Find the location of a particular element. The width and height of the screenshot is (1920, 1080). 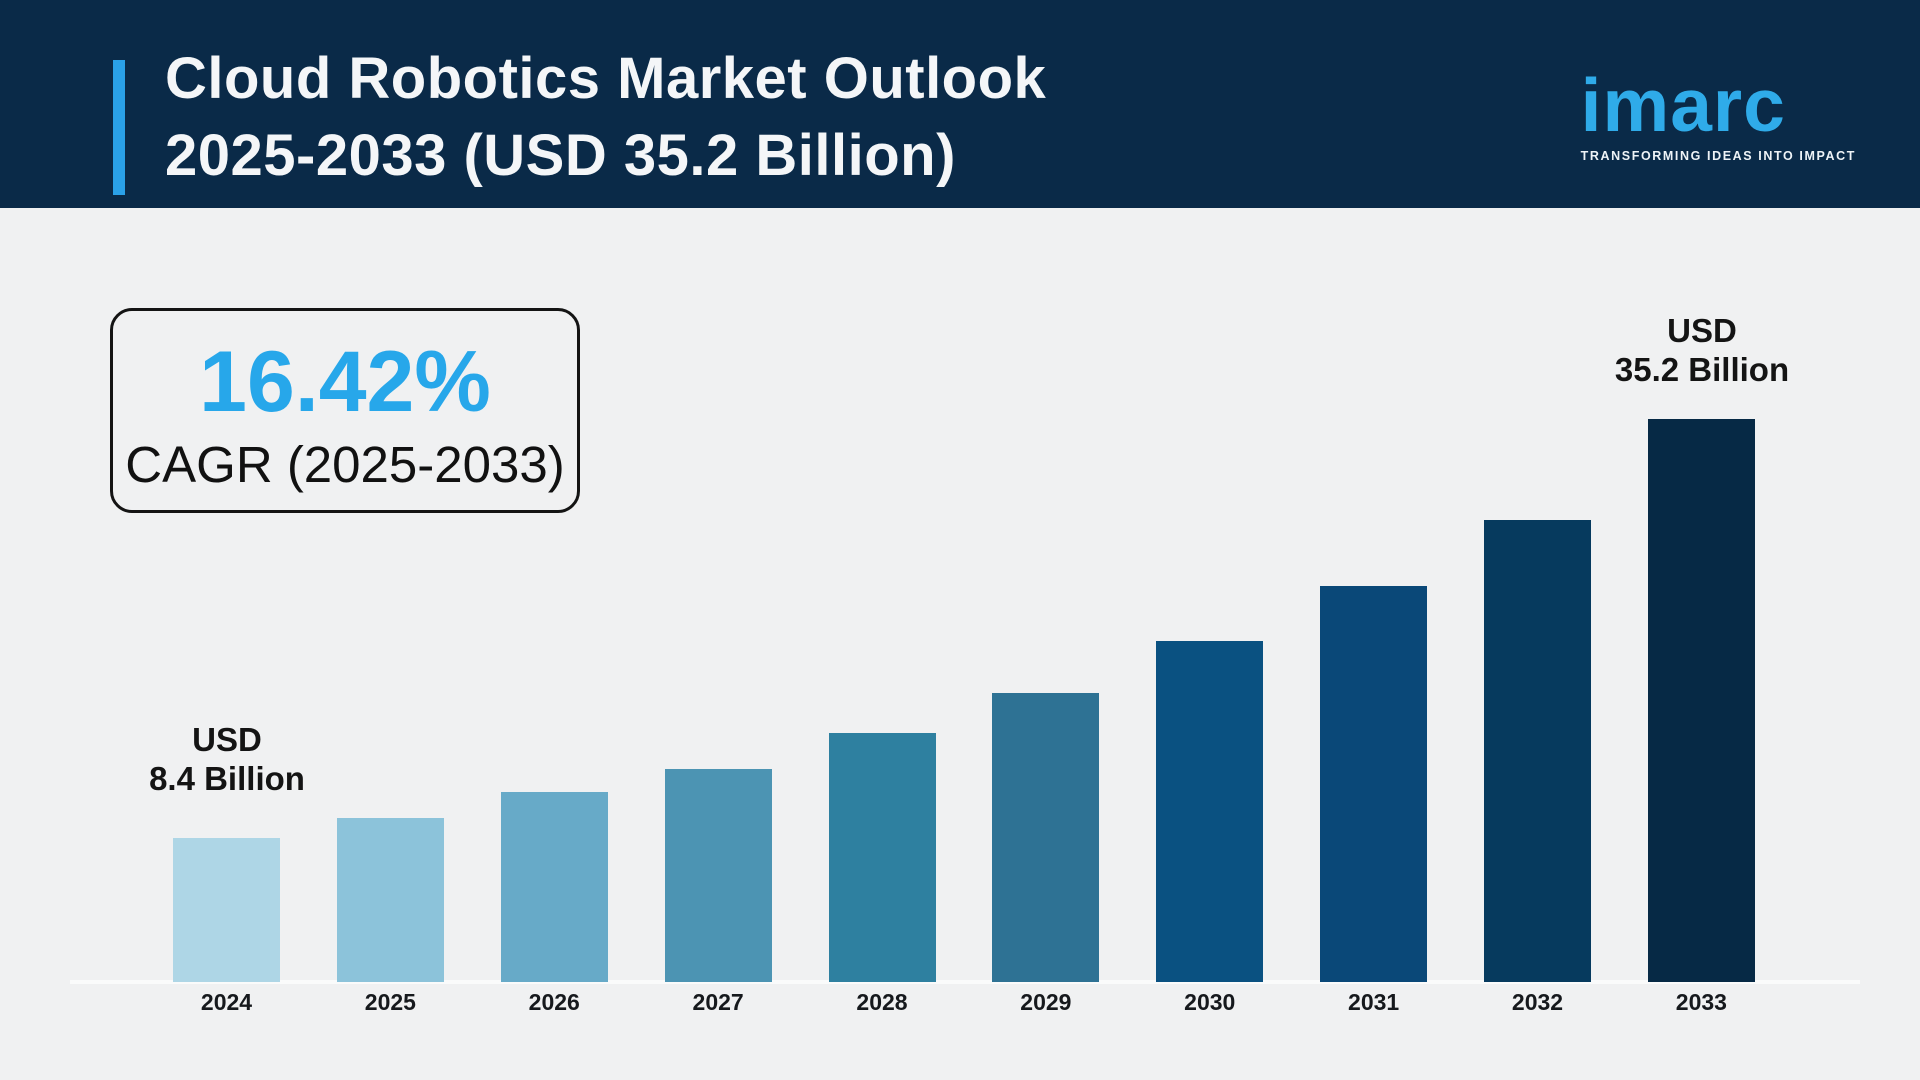

year-label-2027: 2027 is located at coordinates (718, 1002).